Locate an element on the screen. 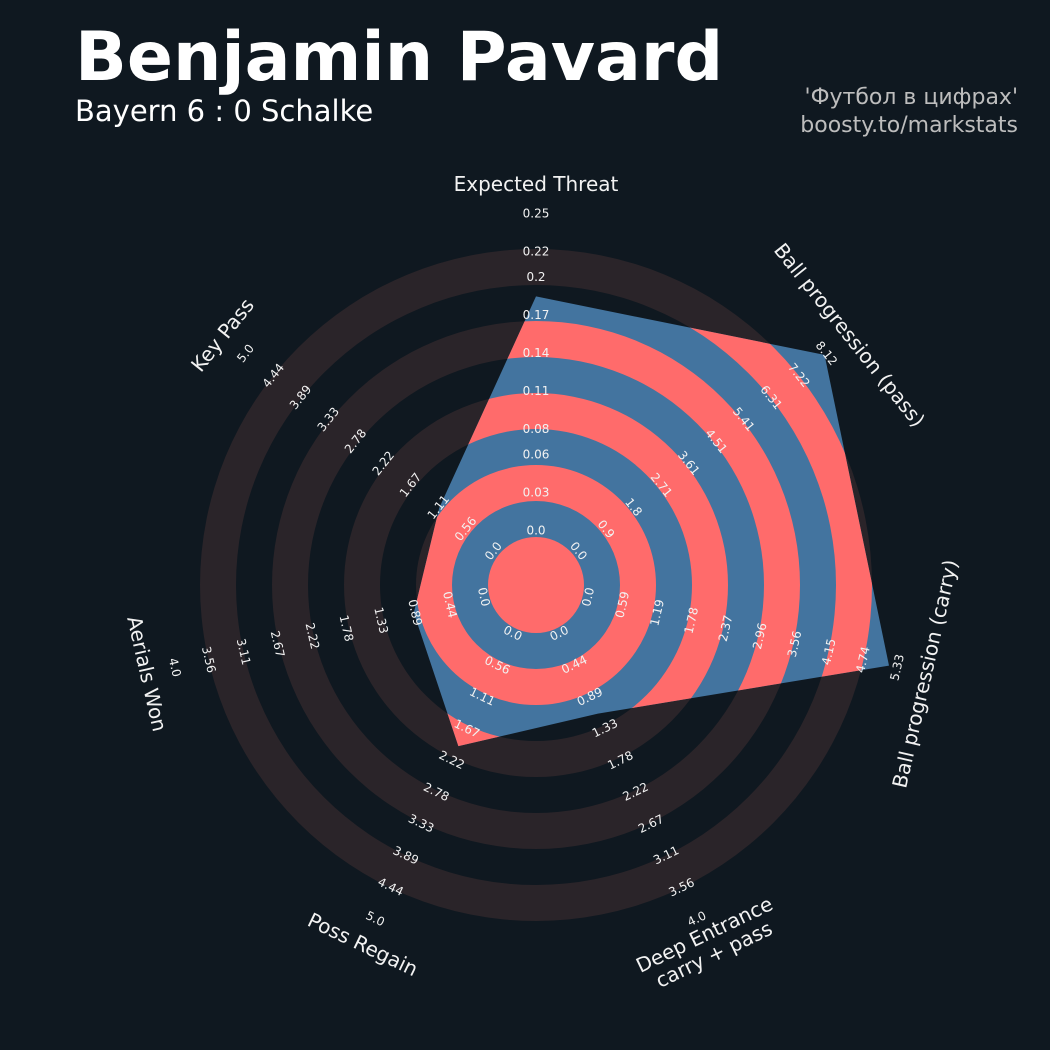 Image resolution: width=1050 pixels, height=1050 pixels. tick-label: 2.67 is located at coordinates (278, 643).